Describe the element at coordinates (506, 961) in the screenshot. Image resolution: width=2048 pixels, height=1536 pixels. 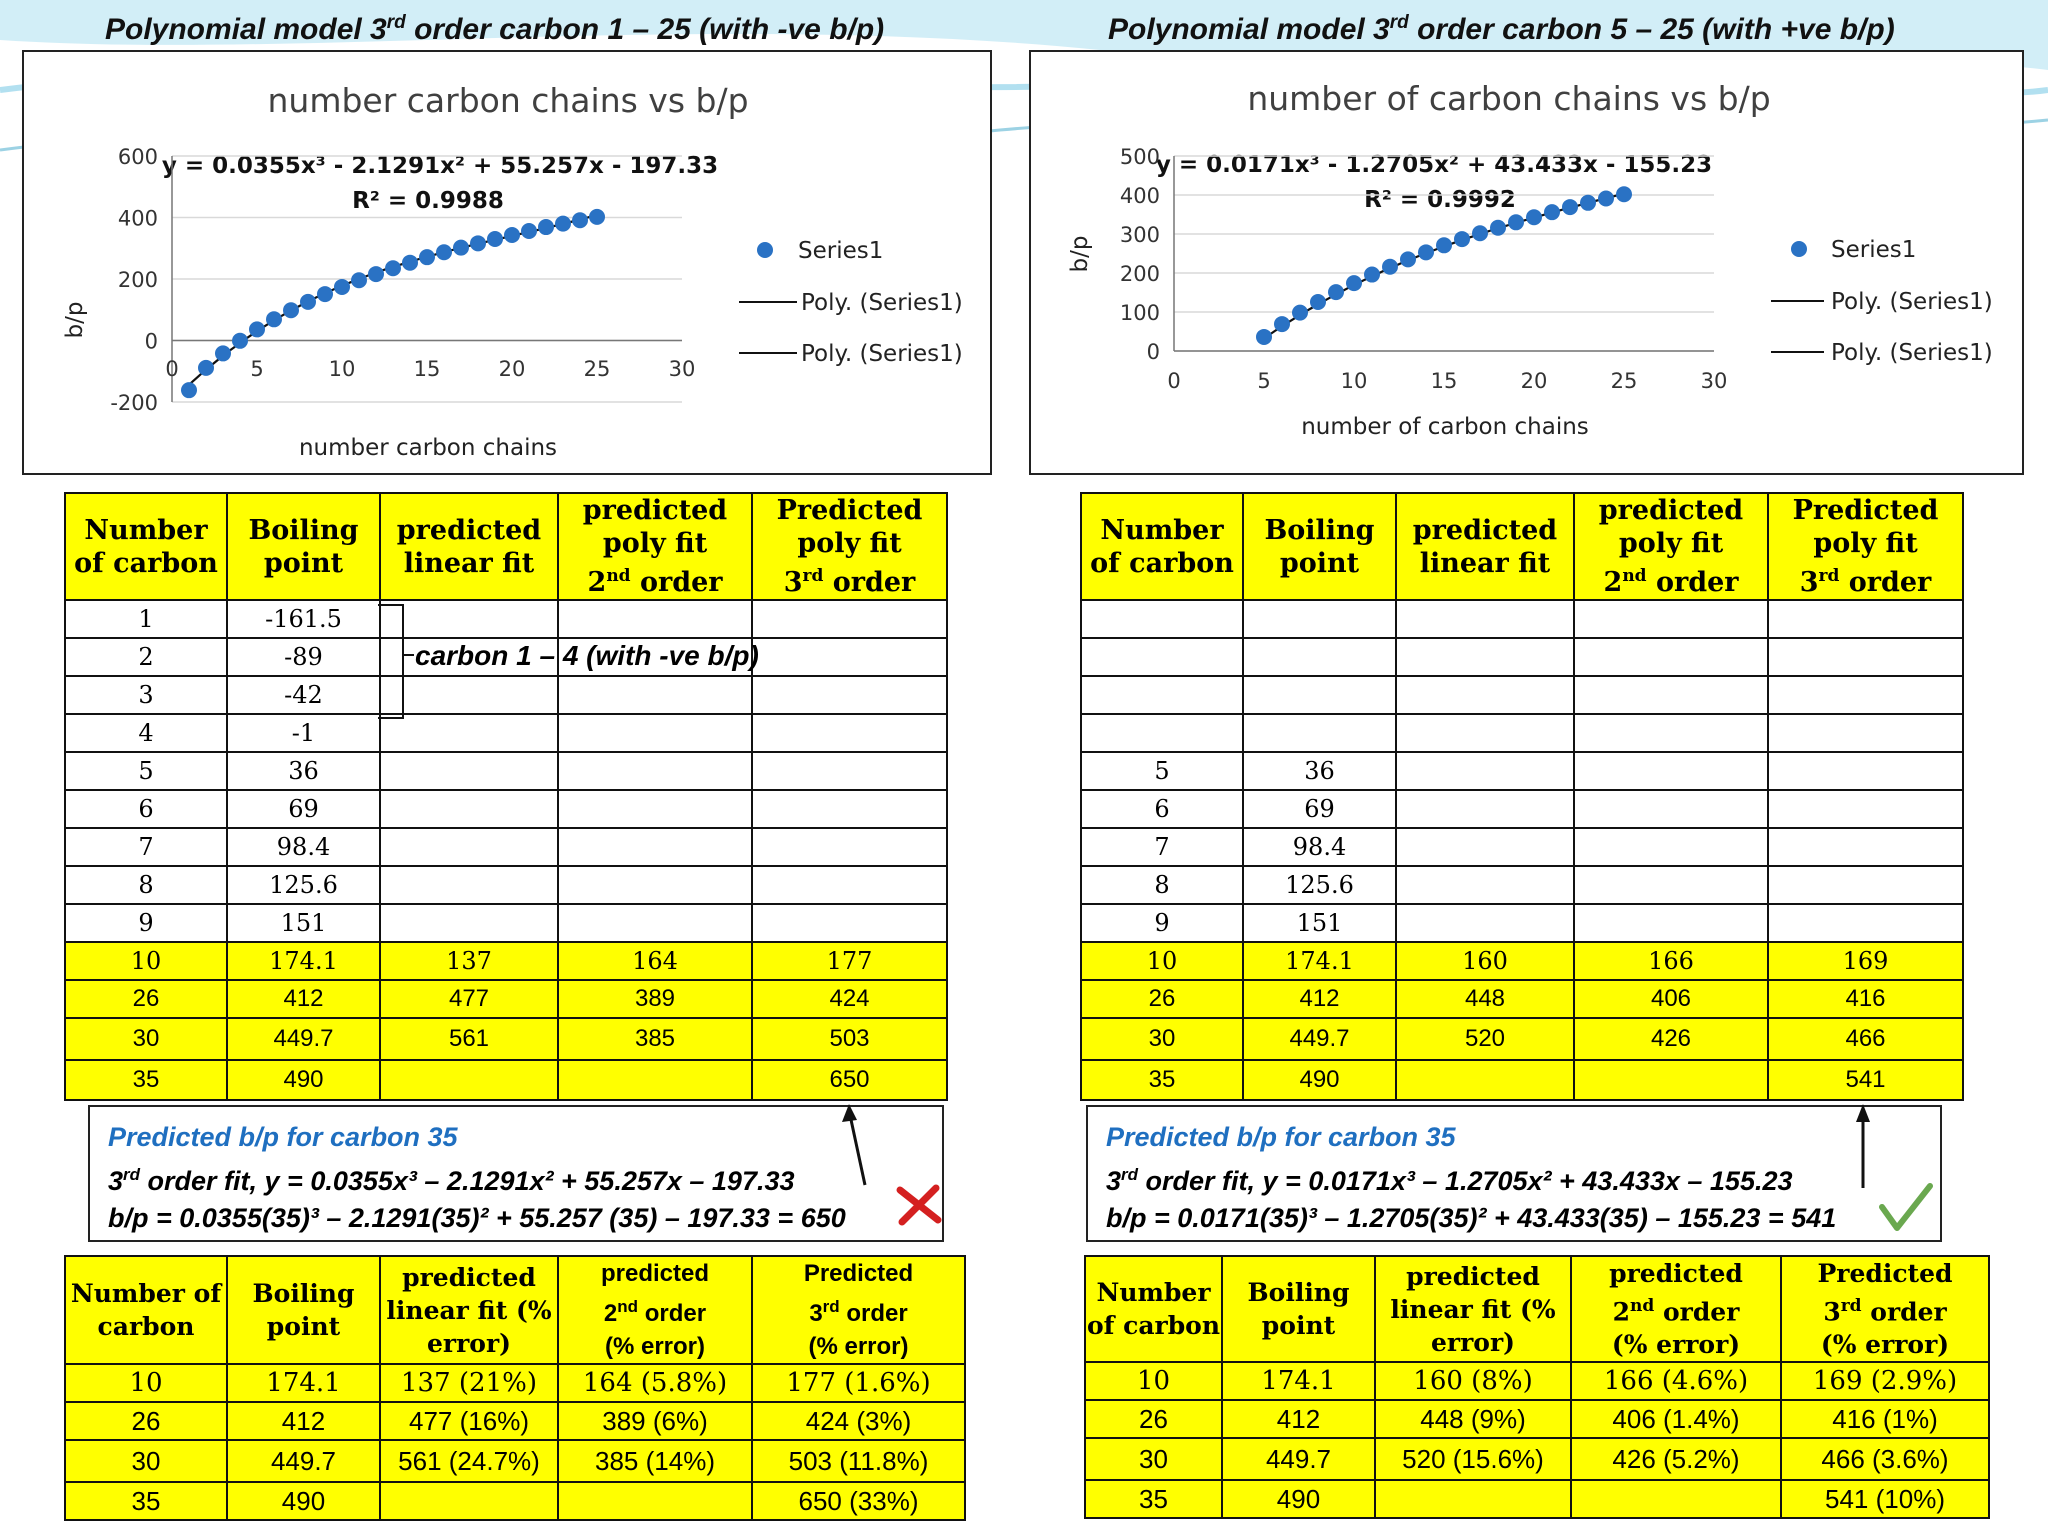
I see `table-row: 10 174.1 137 164 177` at that location.